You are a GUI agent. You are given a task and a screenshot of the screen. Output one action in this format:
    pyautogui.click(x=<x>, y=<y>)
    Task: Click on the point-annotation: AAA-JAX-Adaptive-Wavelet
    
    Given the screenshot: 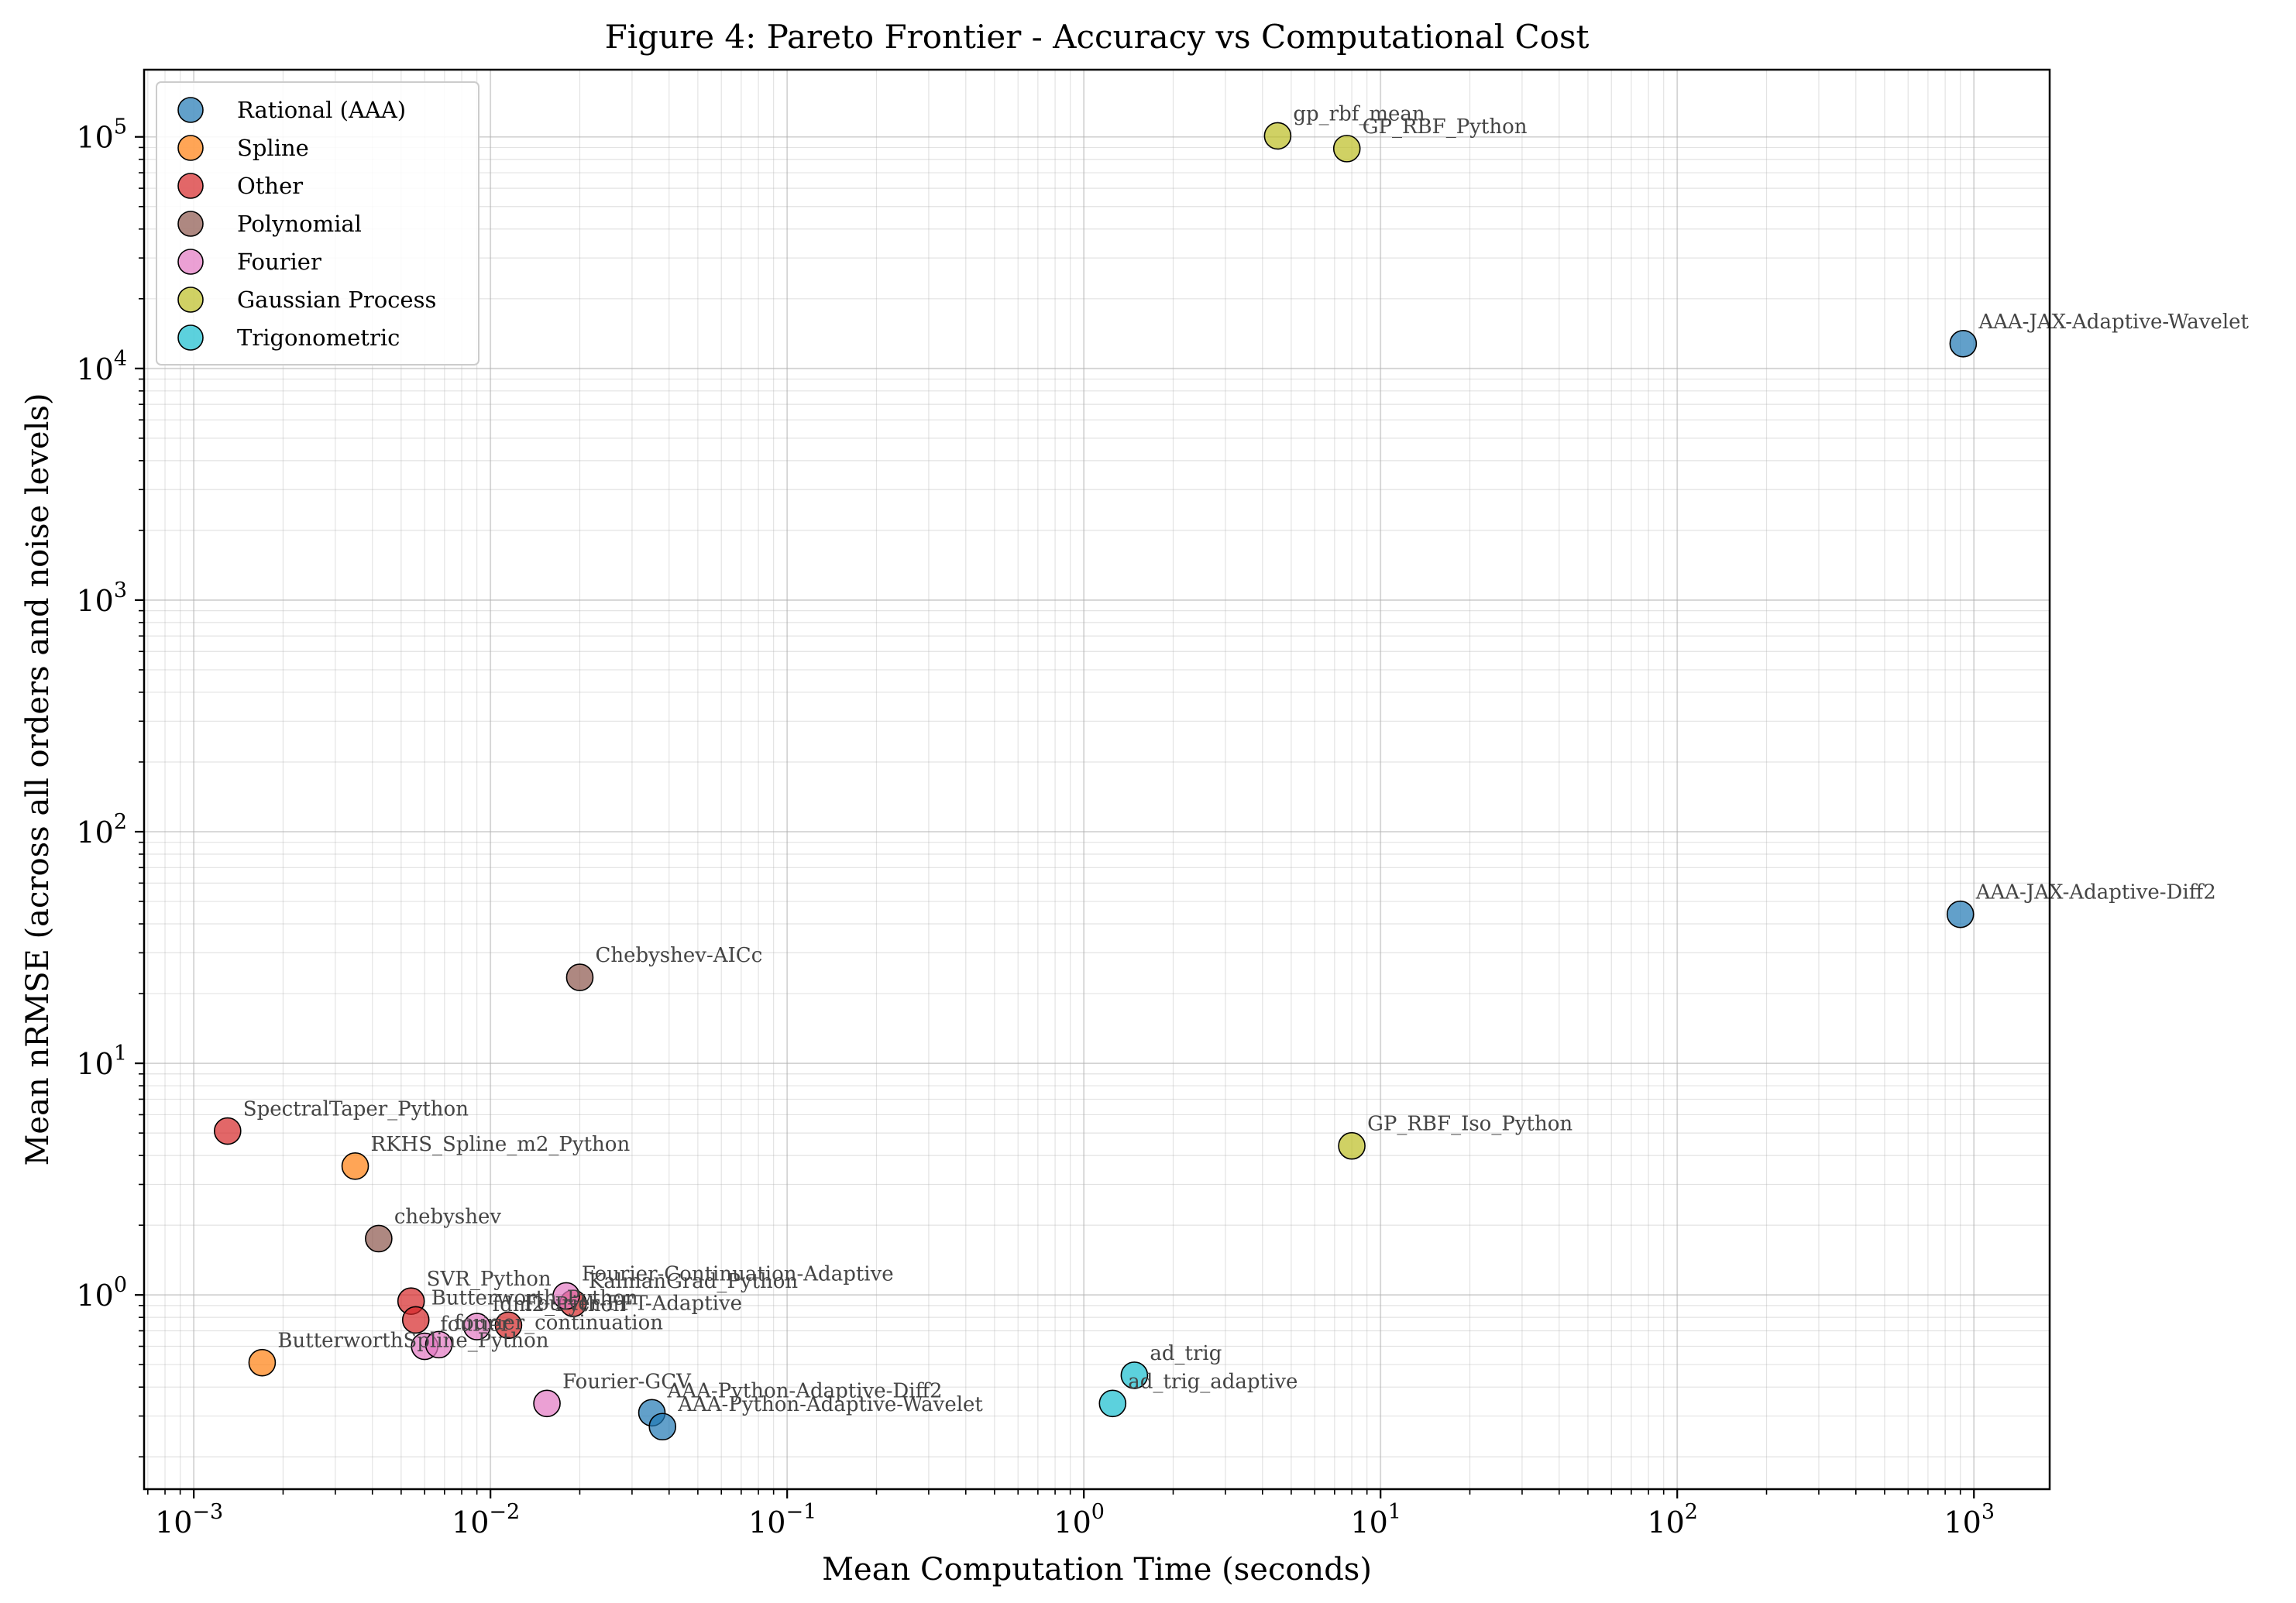 What is the action you would take?
    pyautogui.click(x=2113, y=322)
    